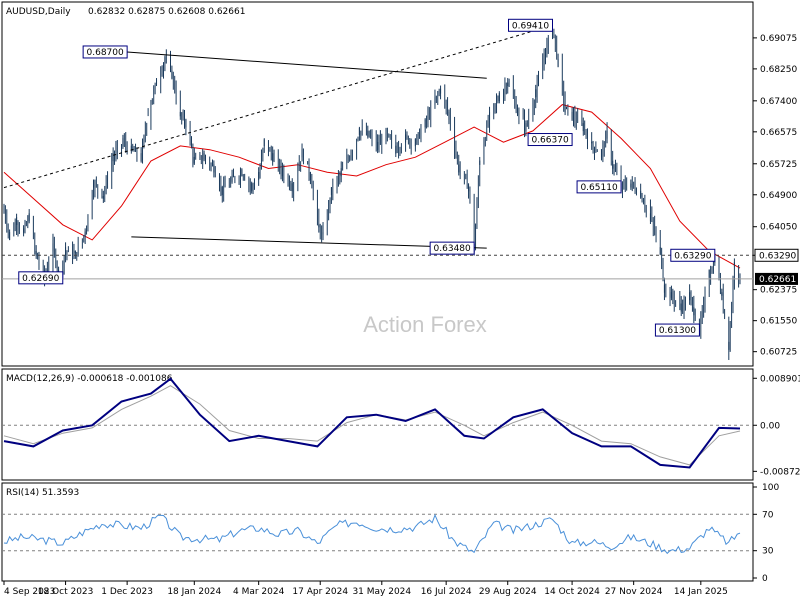 This screenshot has width=800, height=600. What do you see at coordinates (89, 379) in the screenshot?
I see `macd-title: MACD(12,26,9) -0.000618 -0.001086` at bounding box center [89, 379].